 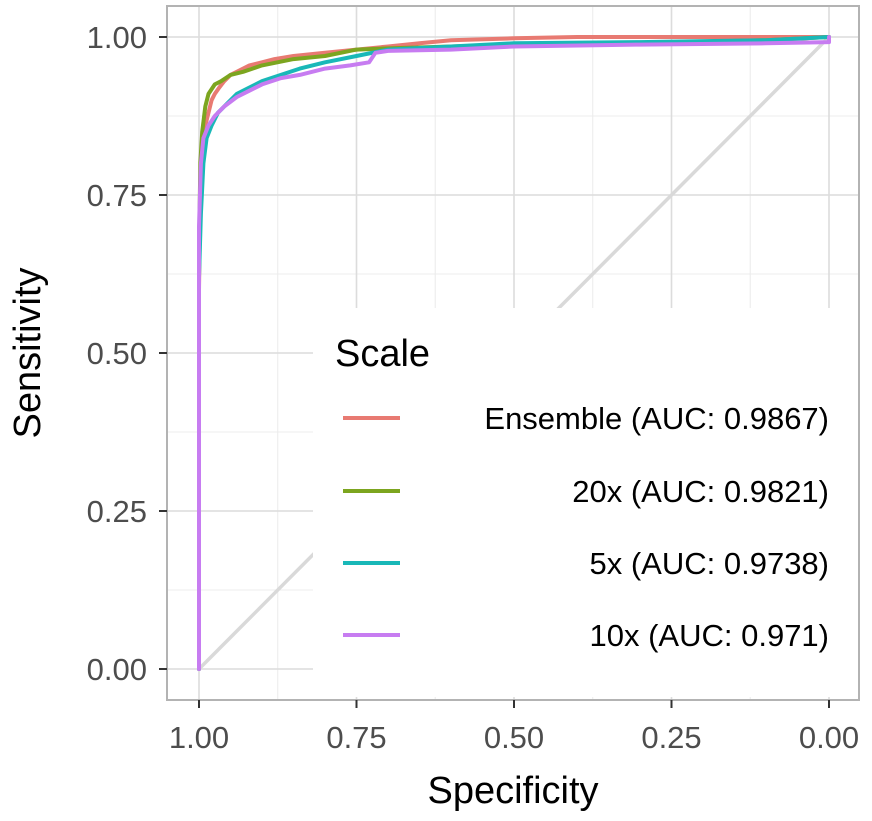 I want to click on x-tick-label: 1.00, so click(x=199, y=737).